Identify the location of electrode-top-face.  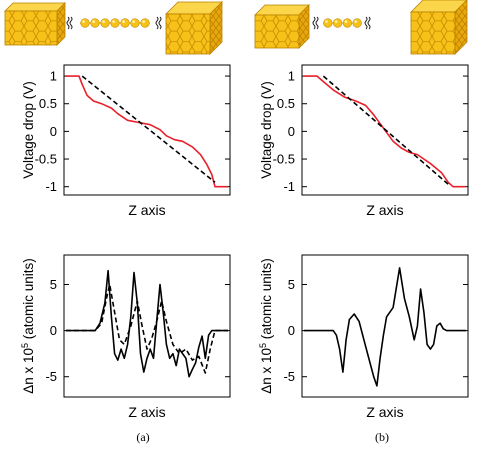
(35, 7).